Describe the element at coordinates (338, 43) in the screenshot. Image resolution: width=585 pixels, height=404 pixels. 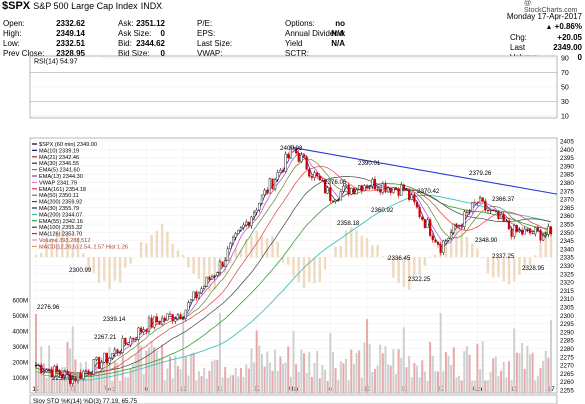
I see `quote-value: N/A` at that location.